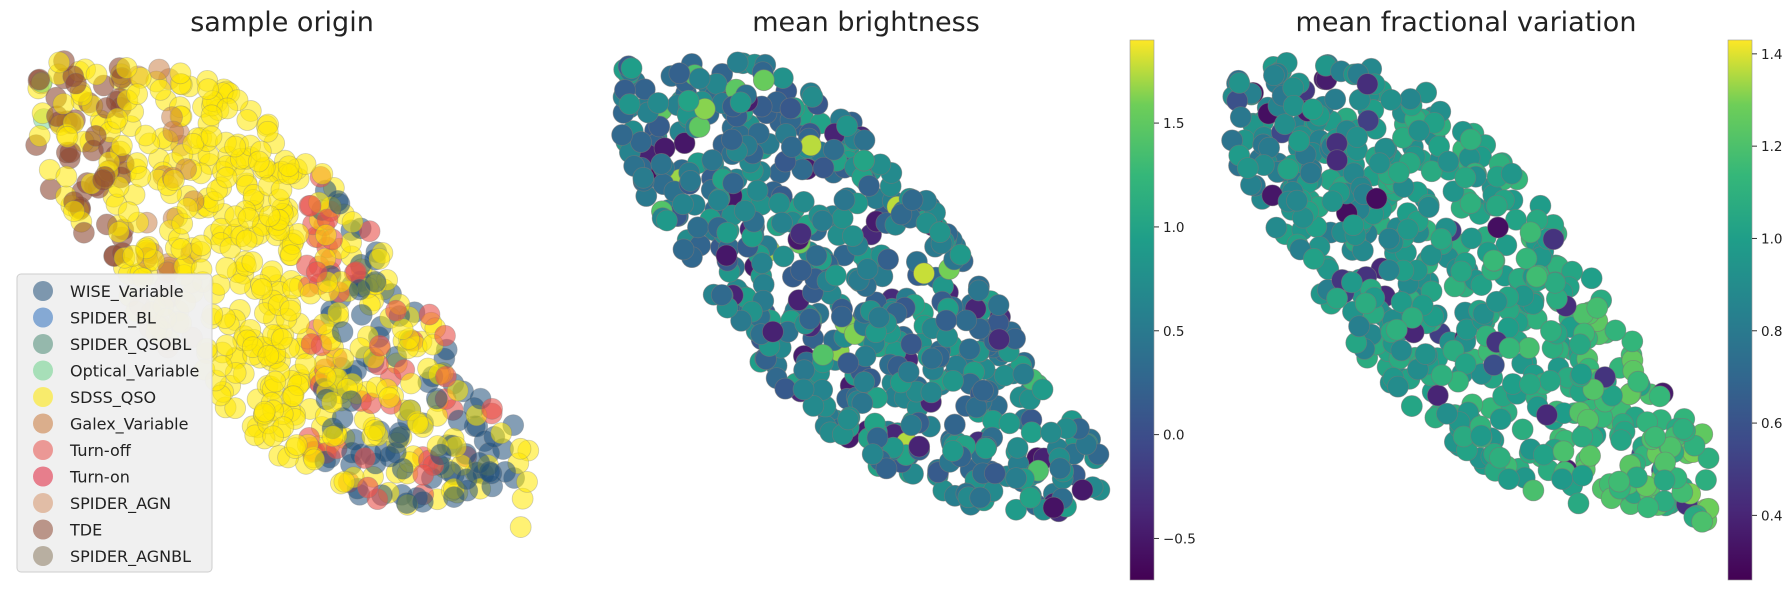  Describe the element at coordinates (113, 398) in the screenshot. I see `legend-label: SDSS_QSO` at that location.